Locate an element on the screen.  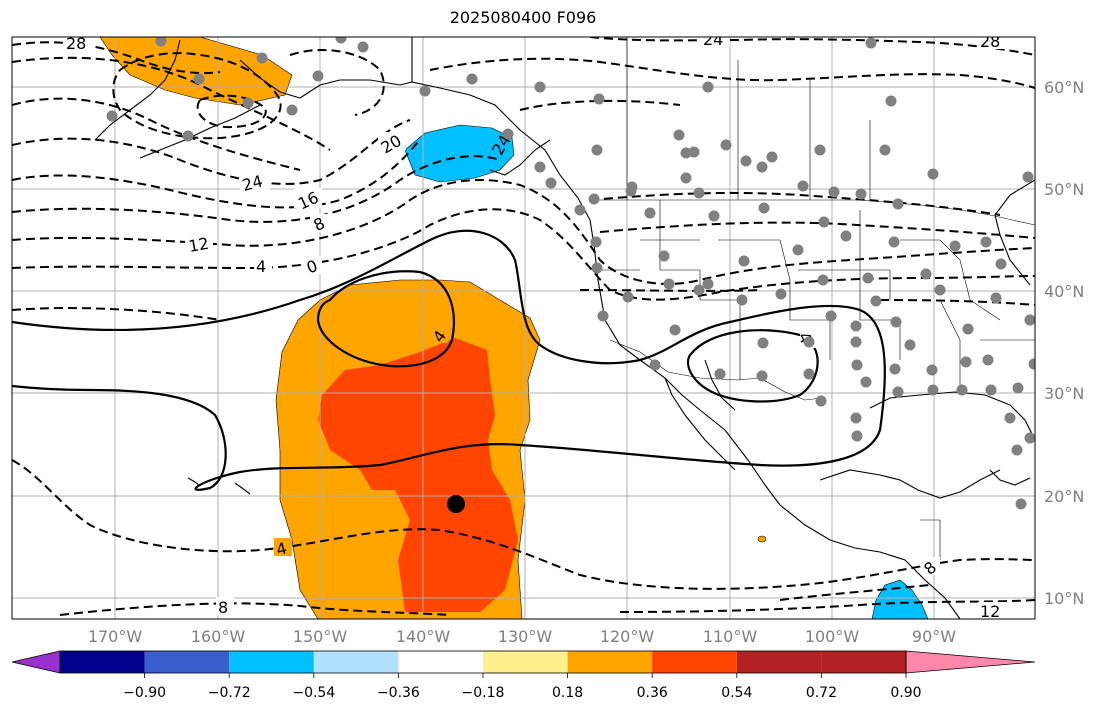
lon-label: 110°W is located at coordinates (730, 636).